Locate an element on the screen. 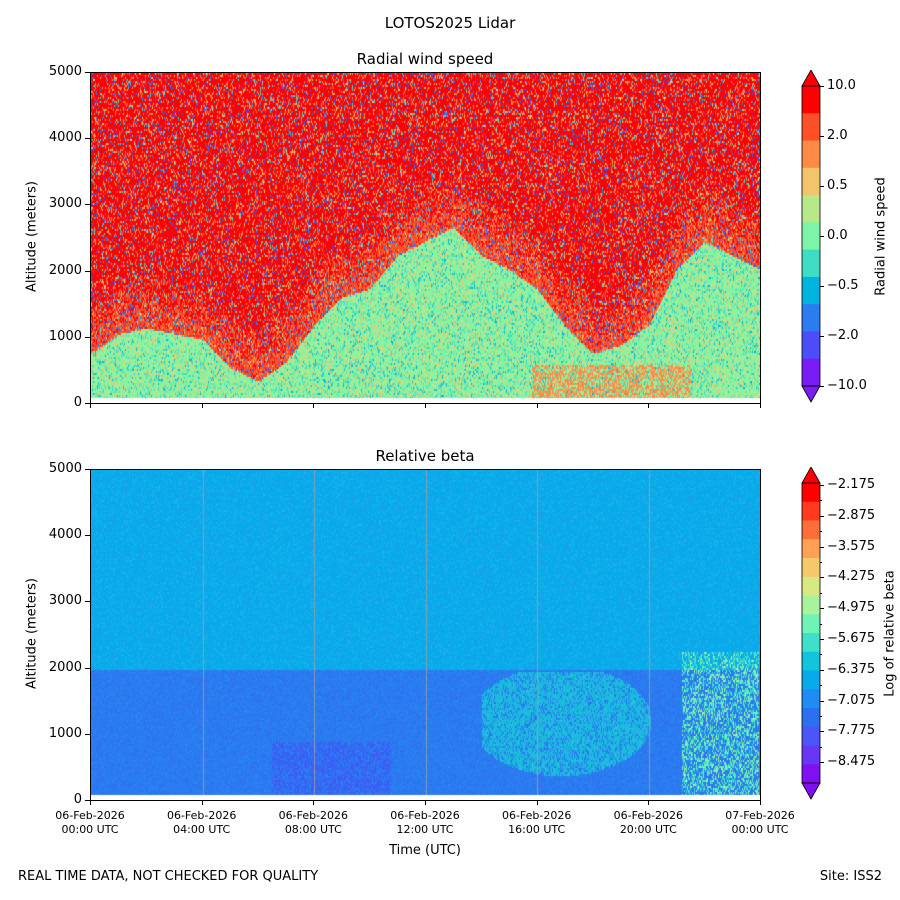 This screenshot has height=900, width=900. x-tick-label: 06-Feb-2026 04:00 UTC is located at coordinates (201, 822).